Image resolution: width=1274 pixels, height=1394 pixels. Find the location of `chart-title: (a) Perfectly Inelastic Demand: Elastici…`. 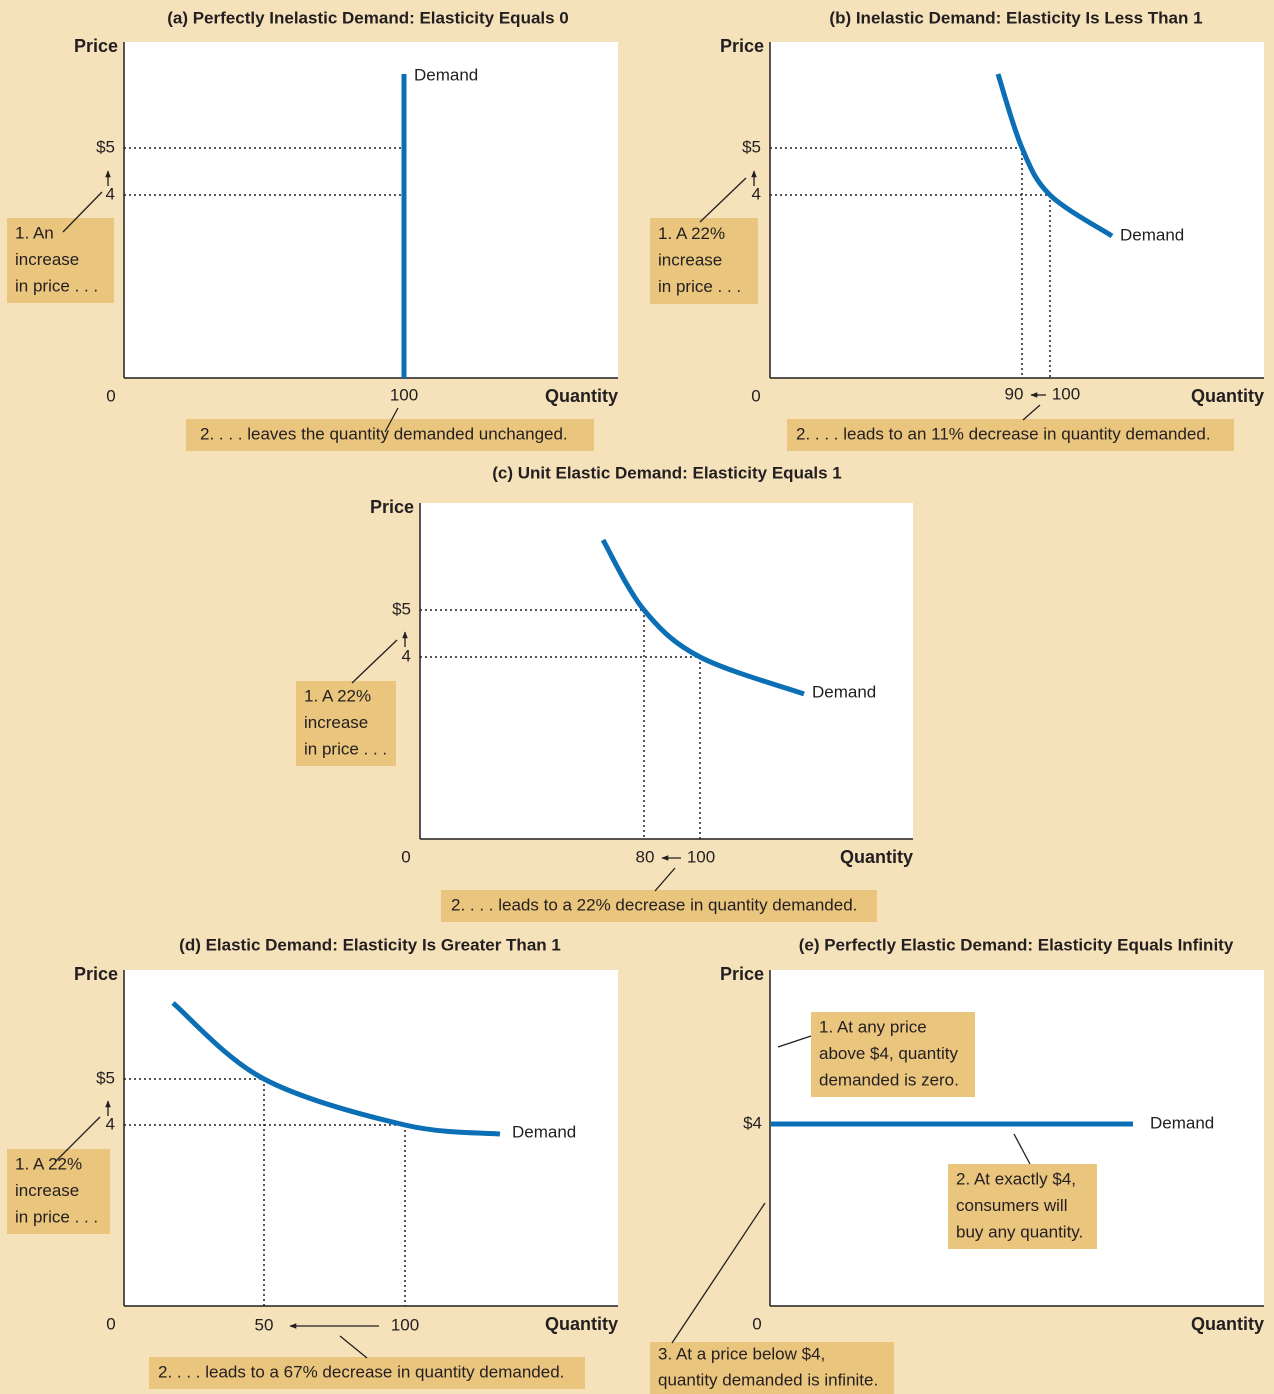

chart-title: (a) Perfectly Inelastic Demand: Elastici… is located at coordinates (368, 17).